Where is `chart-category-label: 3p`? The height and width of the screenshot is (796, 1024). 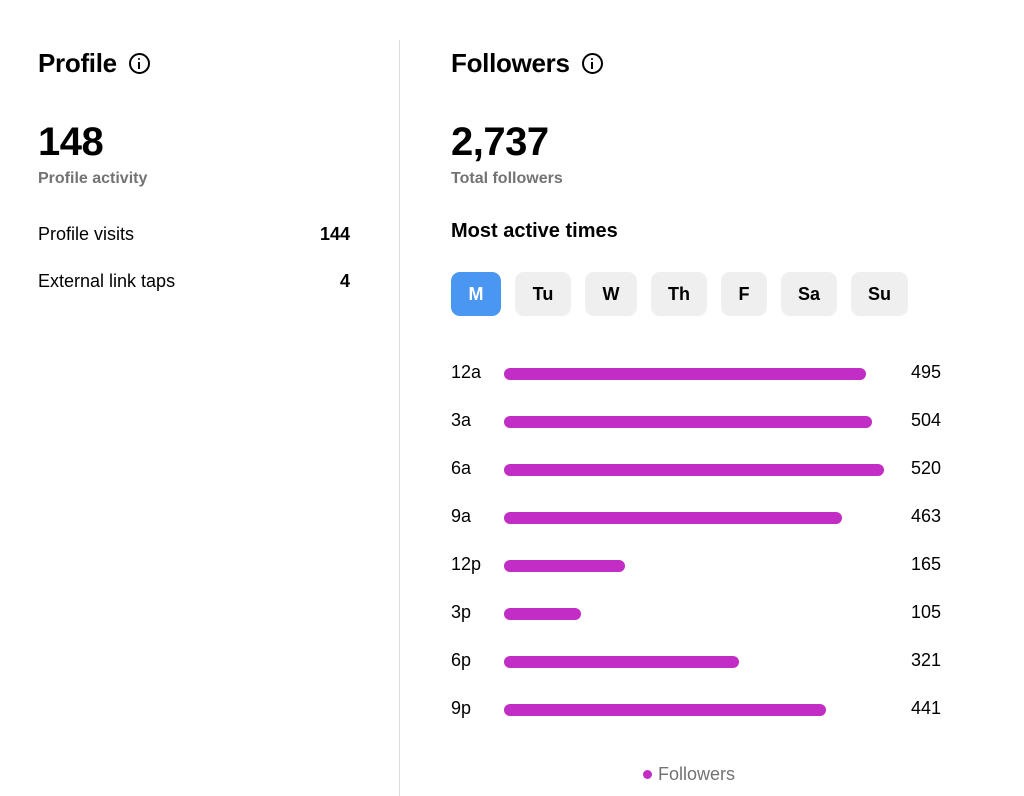
chart-category-label: 3p is located at coordinates (461, 612).